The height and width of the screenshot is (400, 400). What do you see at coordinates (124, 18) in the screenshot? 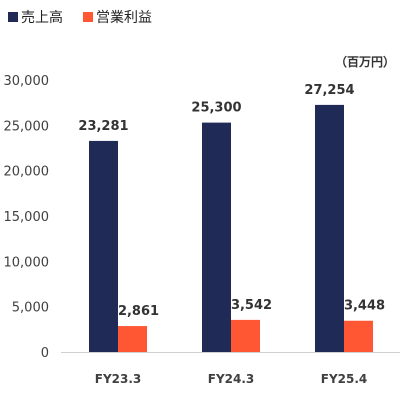
I see `legend-label-2: 営業利益` at bounding box center [124, 18].